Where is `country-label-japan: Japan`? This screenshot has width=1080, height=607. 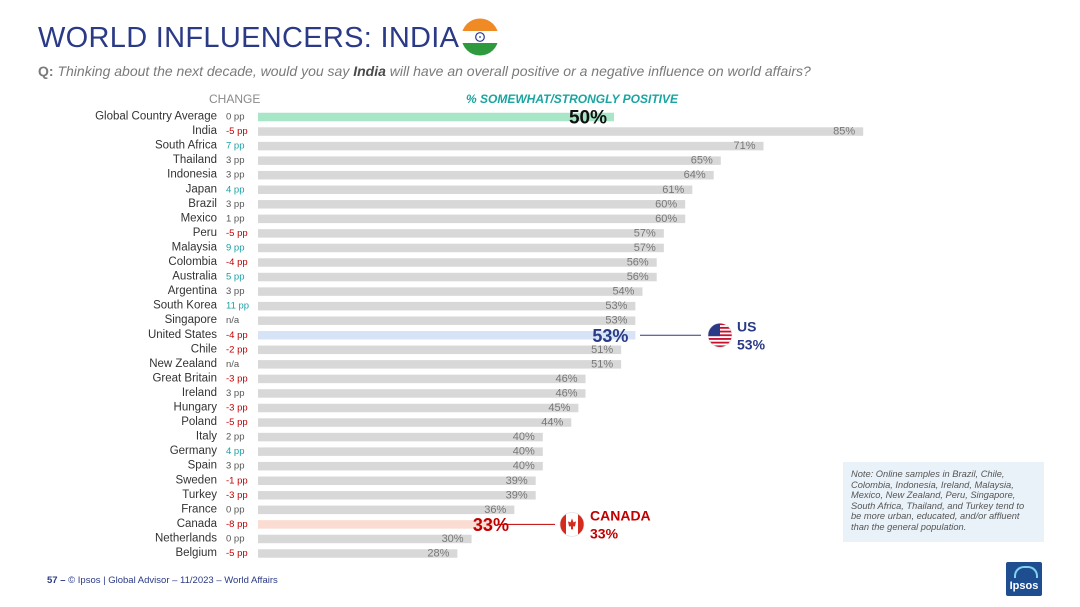
country-label-japan: Japan is located at coordinates (201, 189).